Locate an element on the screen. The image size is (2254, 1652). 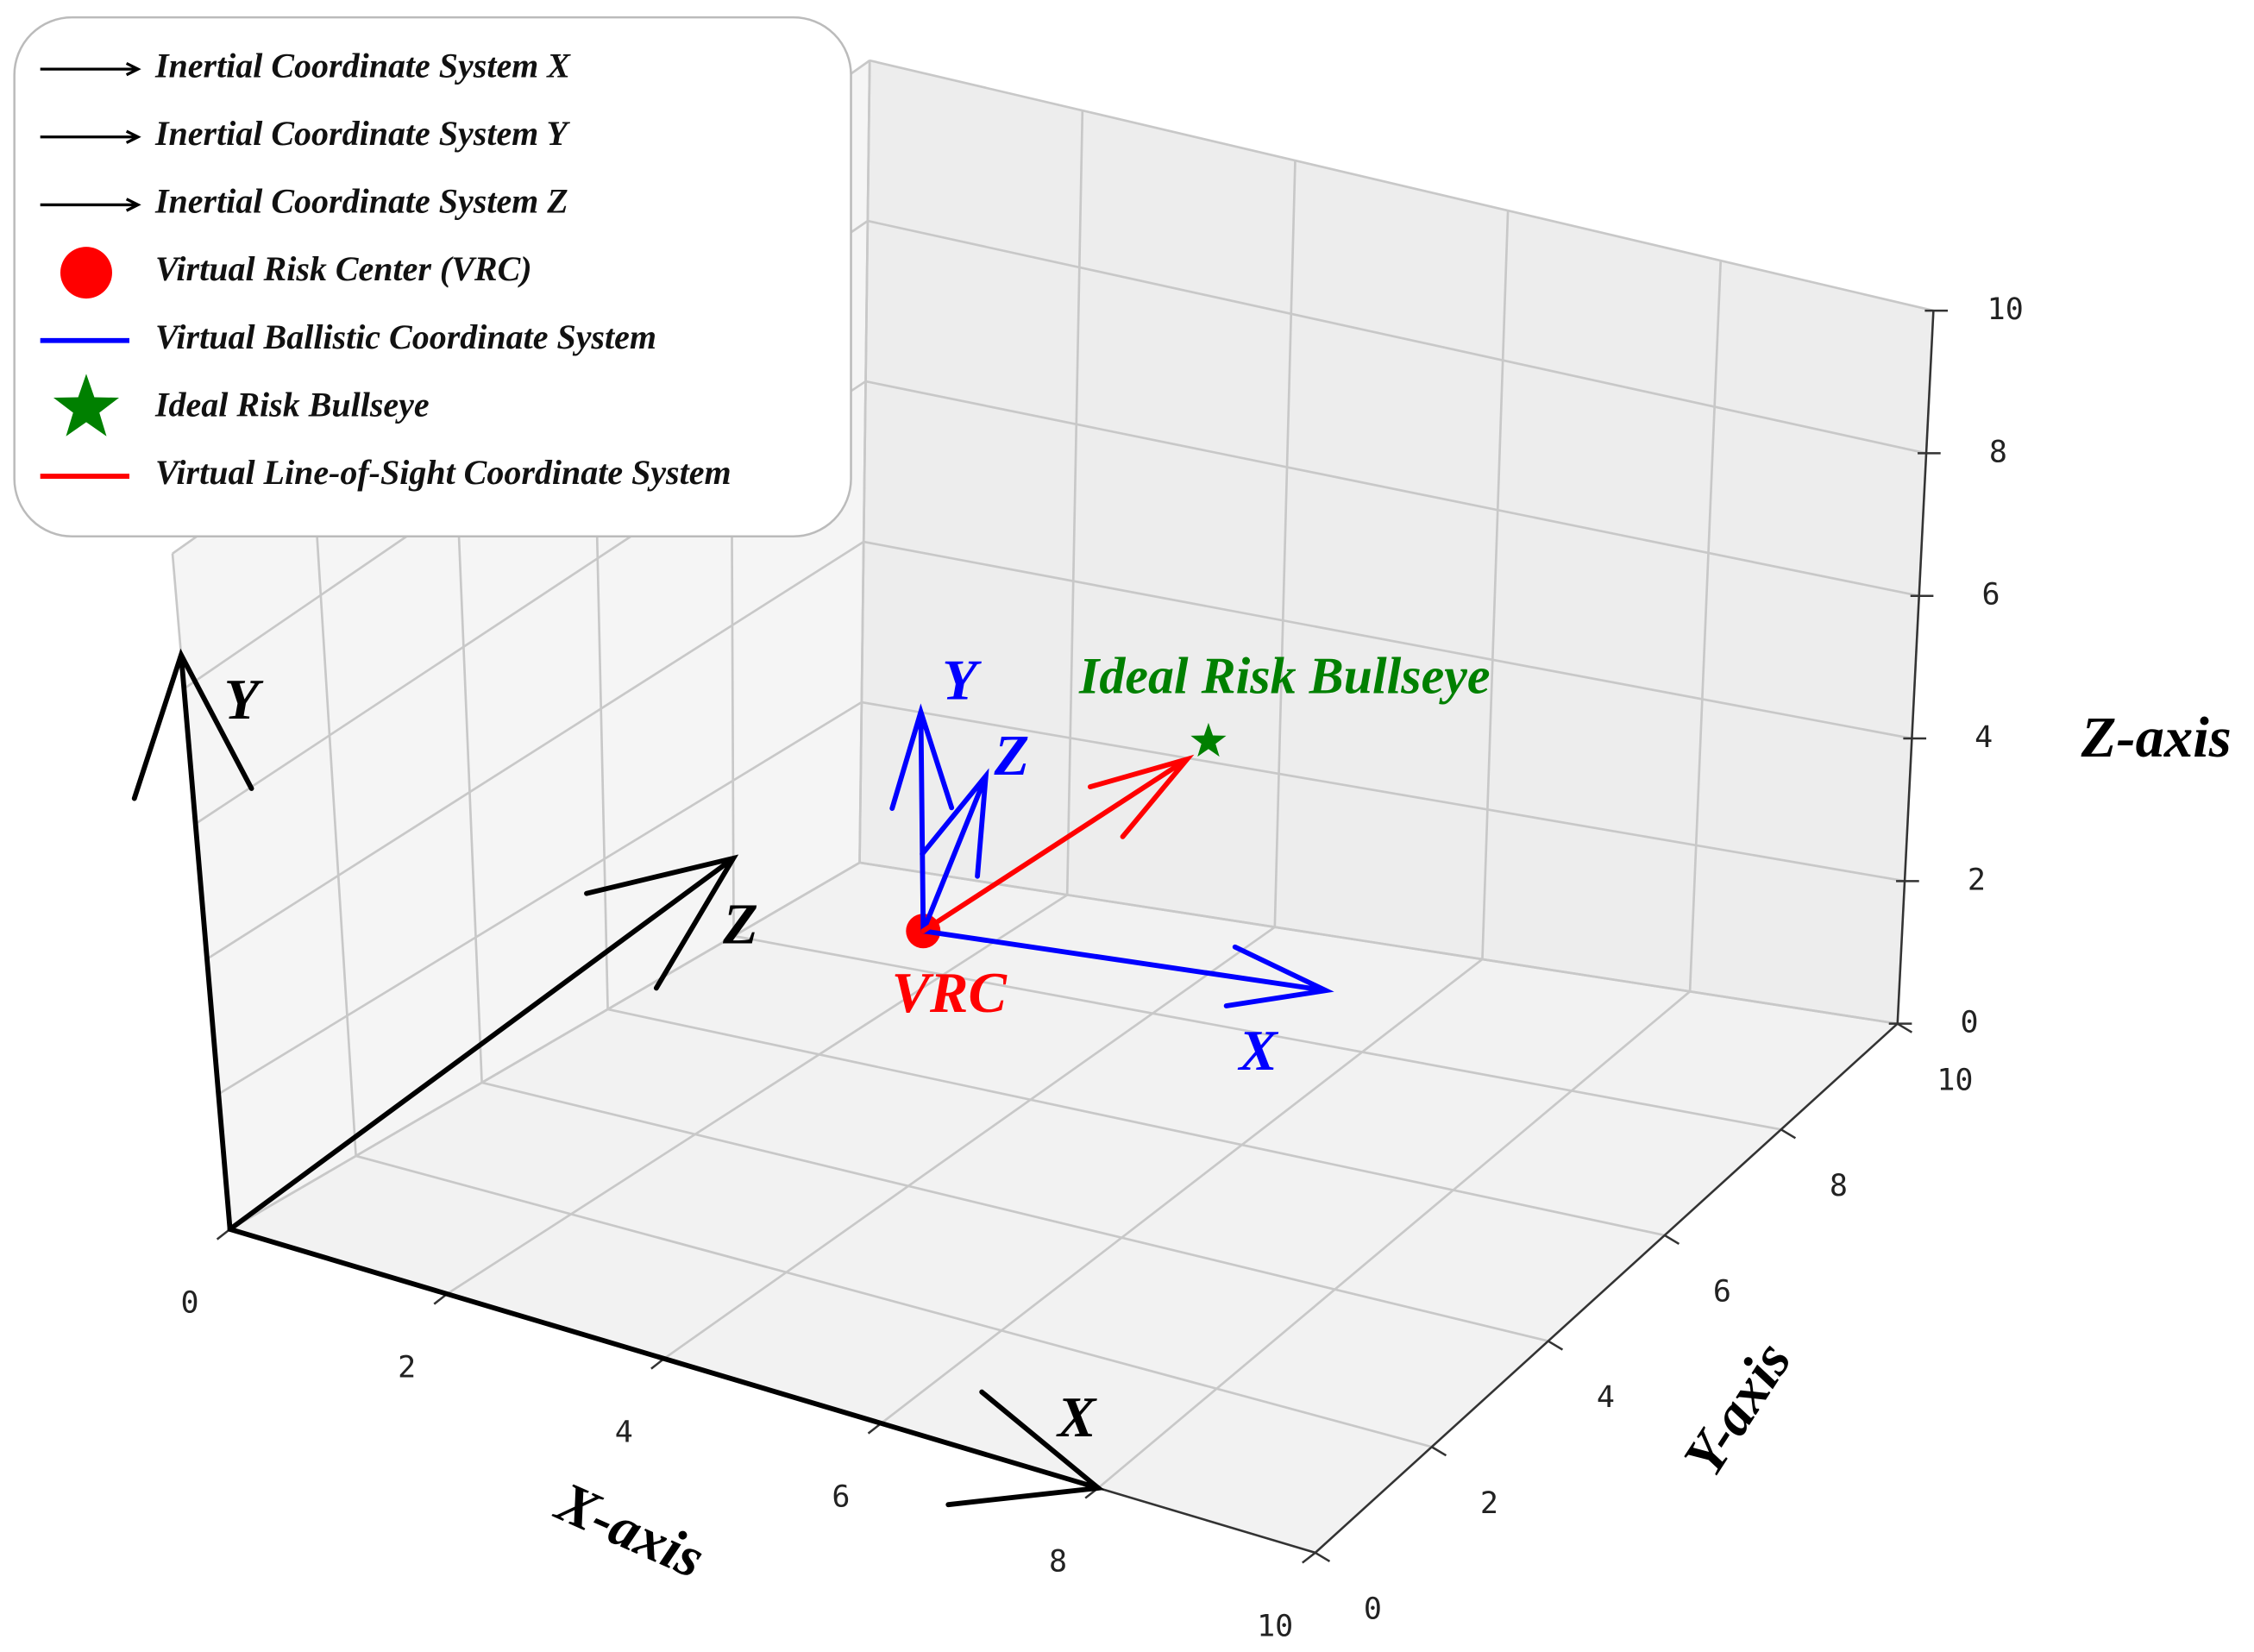
x-axis-label: X-axis is located at coordinates (629, 1531).